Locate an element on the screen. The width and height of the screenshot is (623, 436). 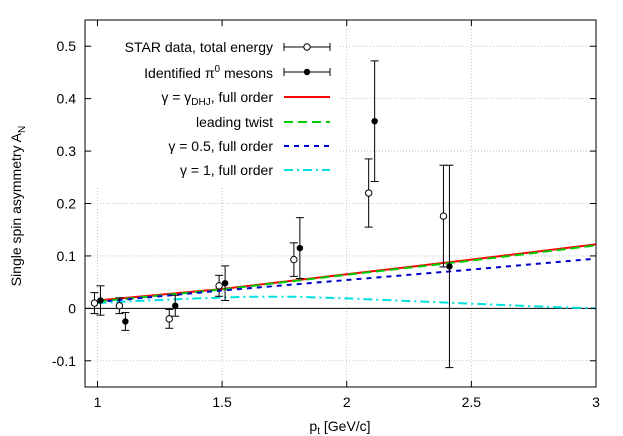
legend-label-pi0-main: Identified π is located at coordinates (179, 73).